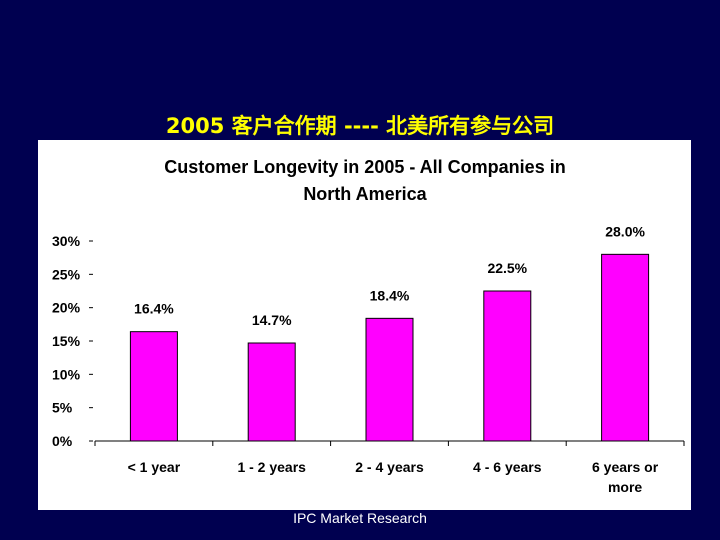 The width and height of the screenshot is (720, 540). What do you see at coordinates (507, 467) in the screenshot?
I see `x-category-label: 4 - 6 years` at bounding box center [507, 467].